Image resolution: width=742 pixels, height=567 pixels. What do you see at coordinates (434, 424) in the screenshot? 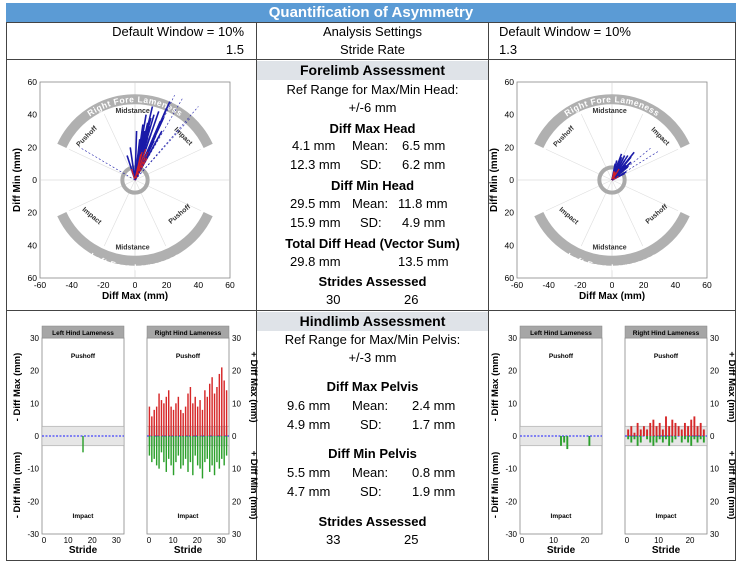
I see `diff-max-pelvis-sd: 1.7 mm` at bounding box center [434, 424].